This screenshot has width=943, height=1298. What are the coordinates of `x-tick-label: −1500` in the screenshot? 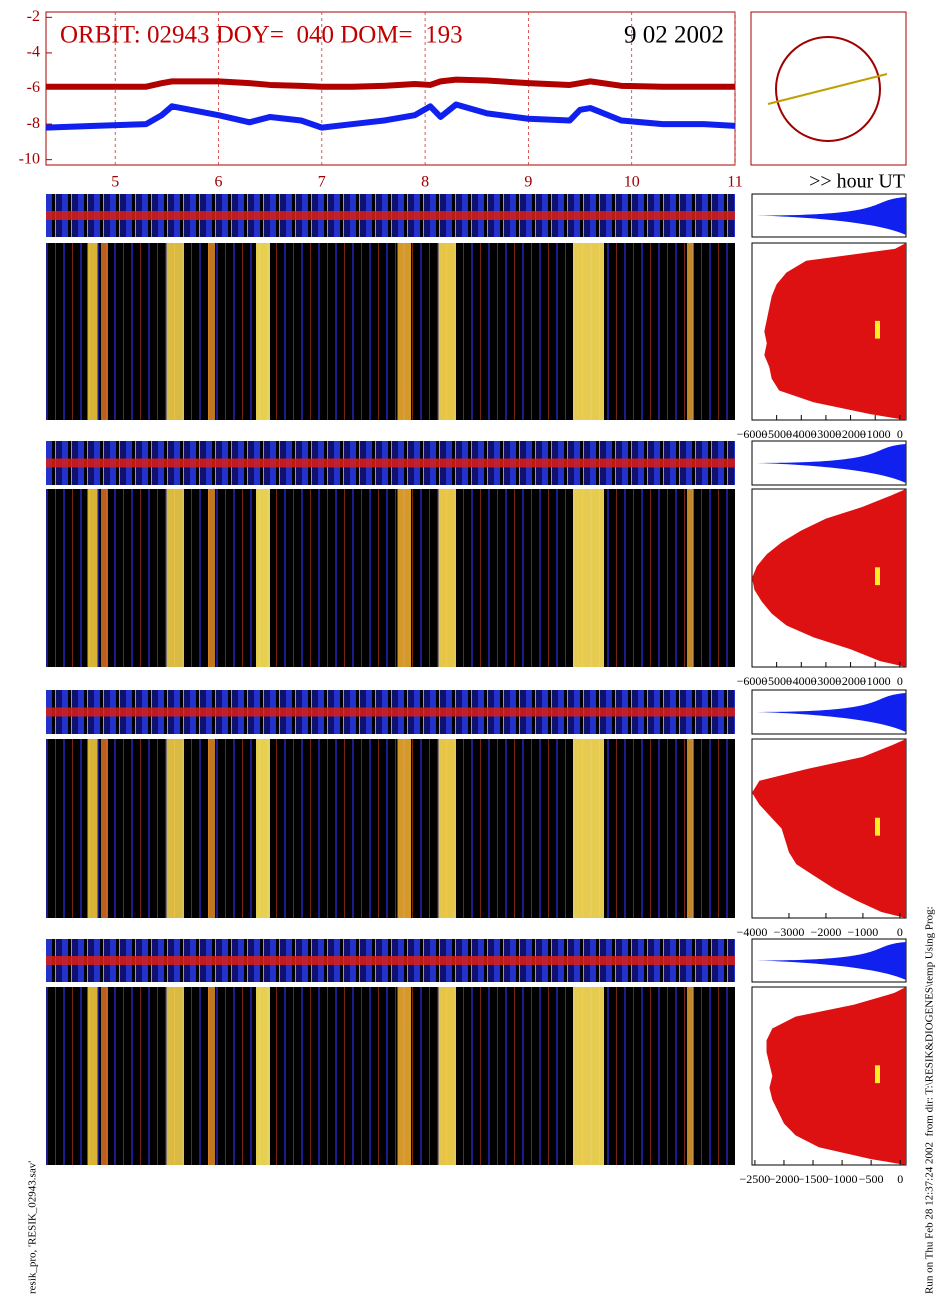 It's located at (813, 1179).